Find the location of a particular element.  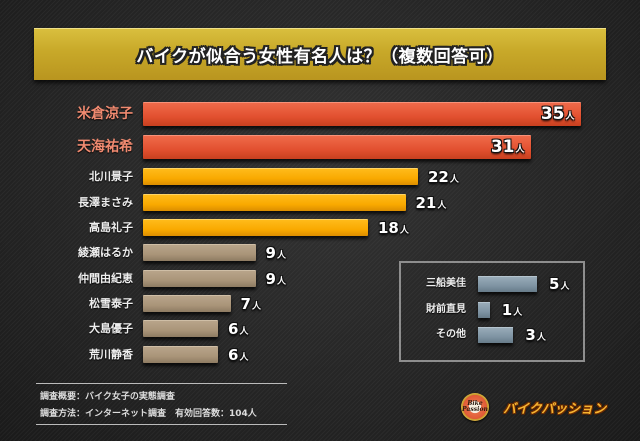

inset-bar-label: 三船美佳 is located at coordinates (446, 283).